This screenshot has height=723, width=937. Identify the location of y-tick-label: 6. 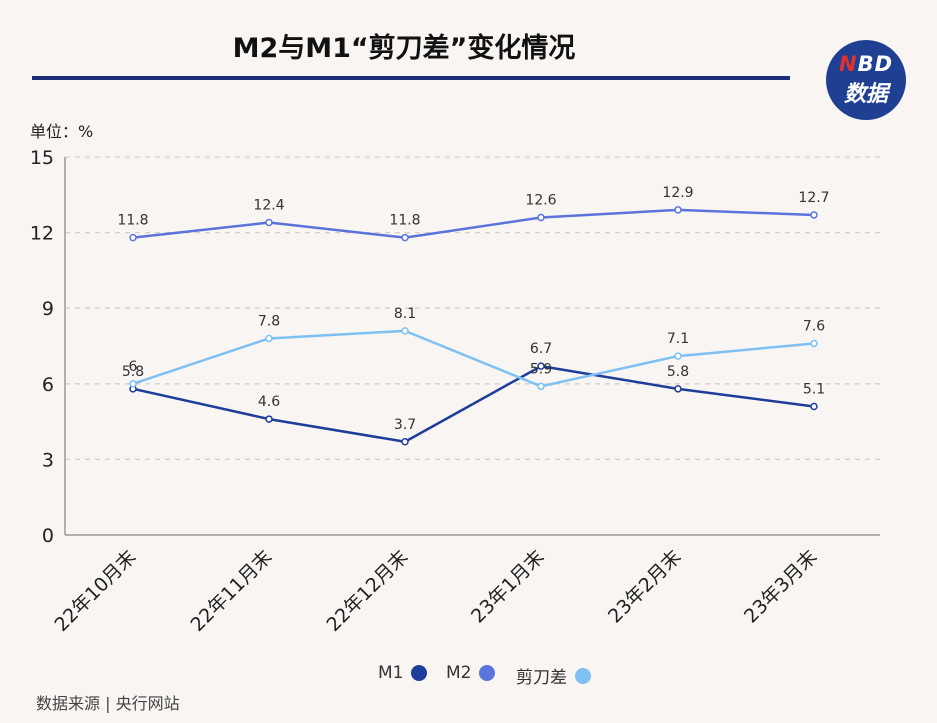
(48, 385).